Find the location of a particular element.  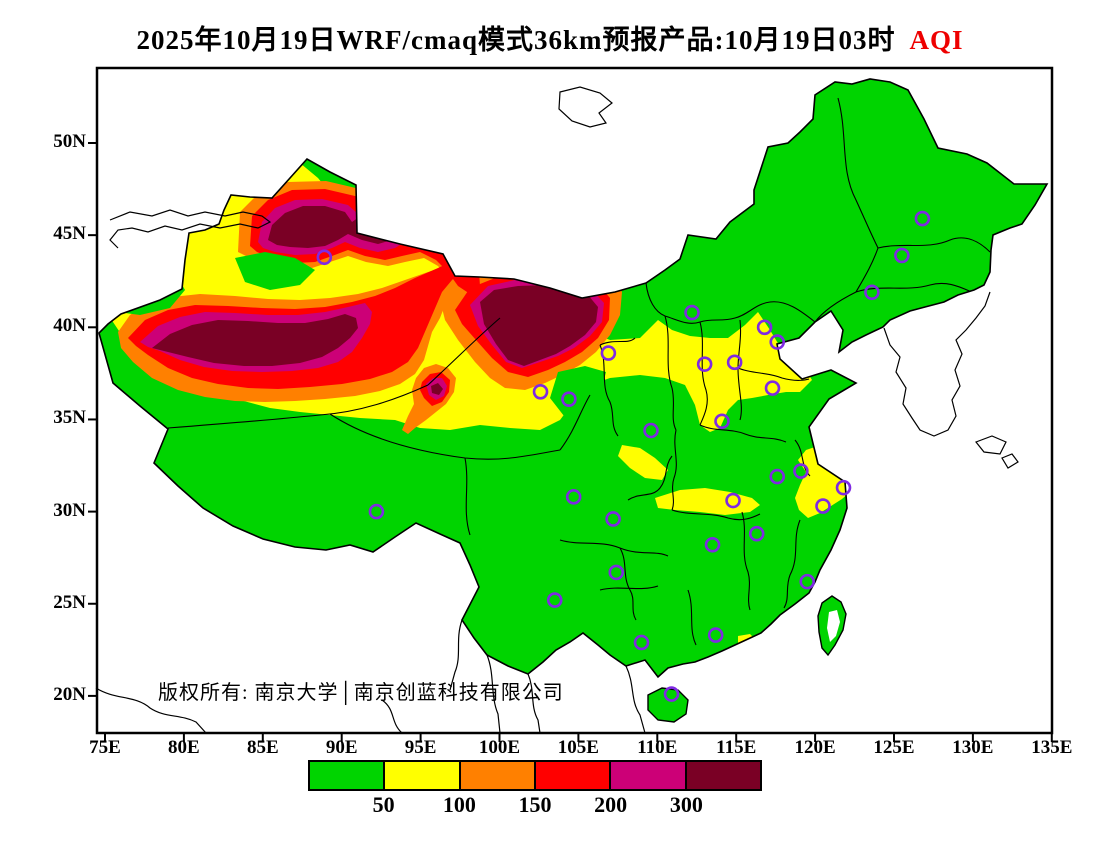

vietnam-coast-line is located at coordinates (635, 699).